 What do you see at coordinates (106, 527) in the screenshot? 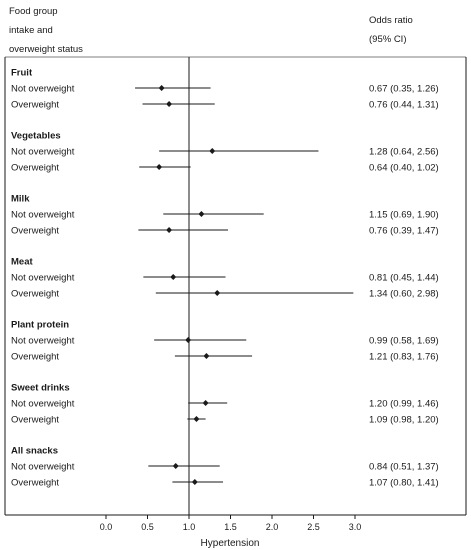
I see `x-tick-label: 0.0` at bounding box center [106, 527].